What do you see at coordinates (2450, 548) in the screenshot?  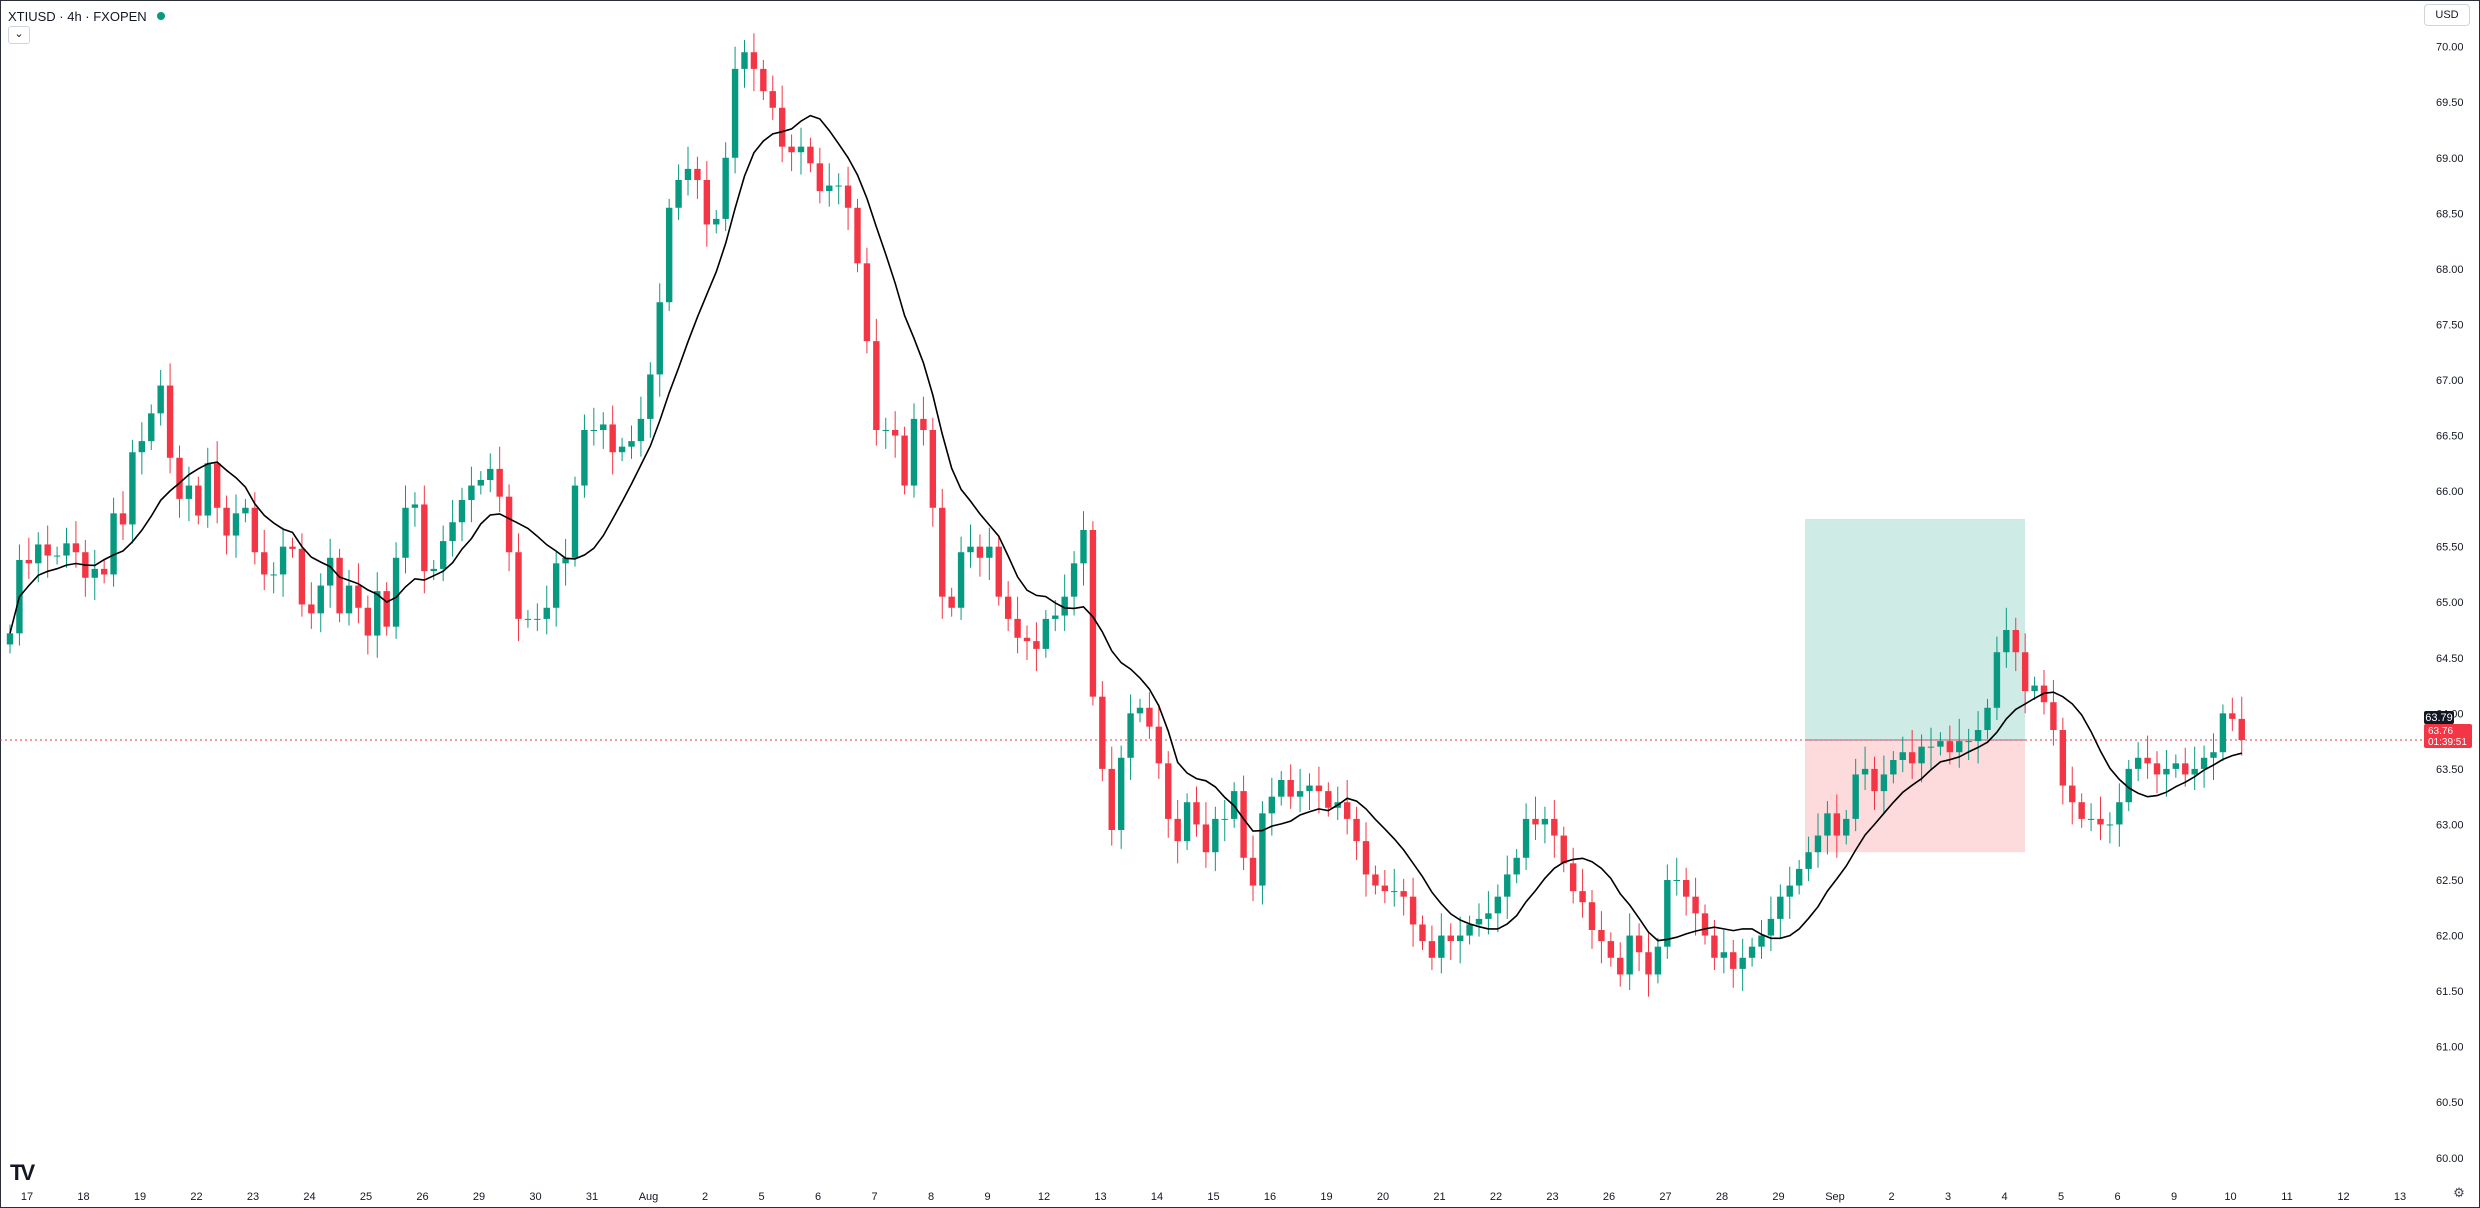 I see `price-tick-label: 65.50` at bounding box center [2450, 548].